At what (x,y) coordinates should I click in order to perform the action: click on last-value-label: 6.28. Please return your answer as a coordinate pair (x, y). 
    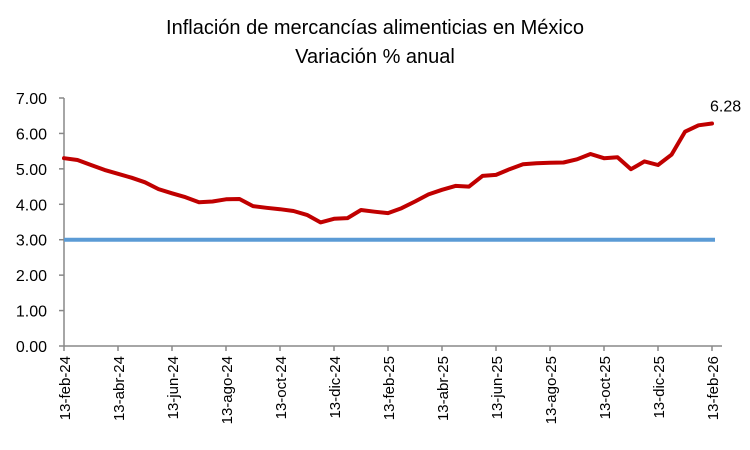
    Looking at the image, I should click on (725, 107).